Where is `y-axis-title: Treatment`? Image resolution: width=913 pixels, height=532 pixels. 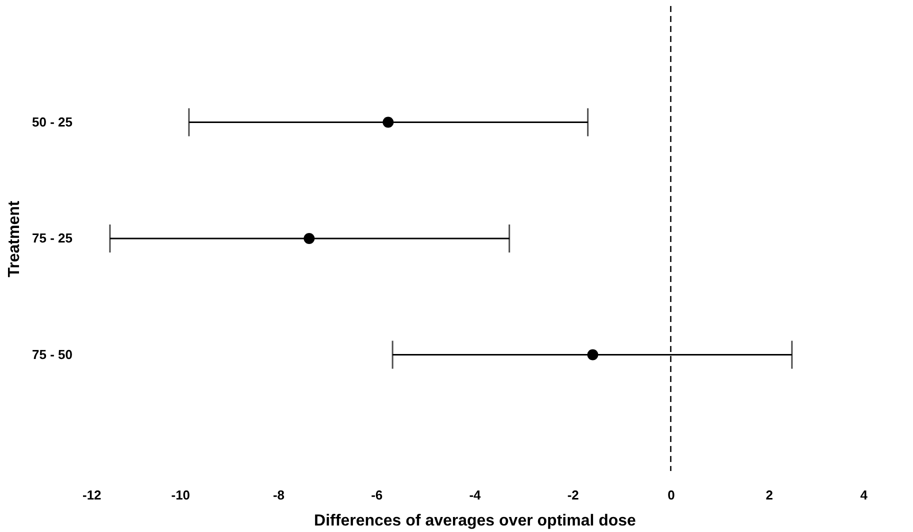 y-axis-title: Treatment is located at coordinates (15, 239).